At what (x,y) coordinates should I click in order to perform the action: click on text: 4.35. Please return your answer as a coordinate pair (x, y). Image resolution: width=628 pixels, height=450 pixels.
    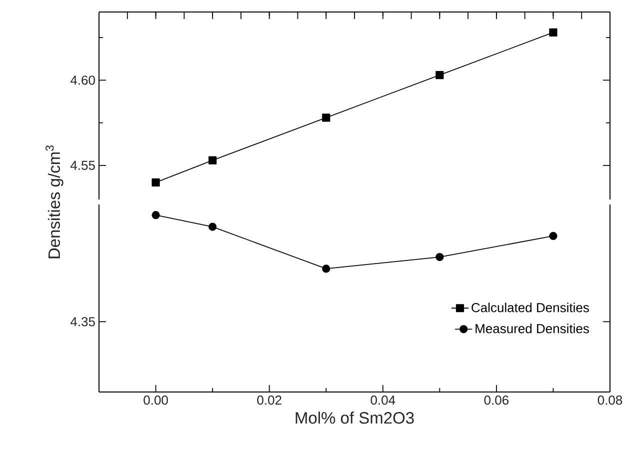
    Looking at the image, I should click on (82, 321).